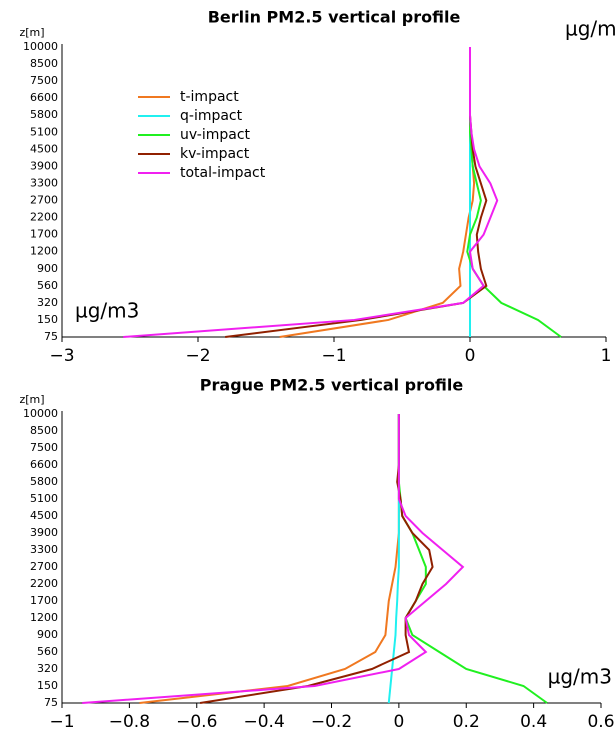 The width and height of the screenshot is (616, 734). I want to click on legend-label: uv-impact, so click(215, 135).